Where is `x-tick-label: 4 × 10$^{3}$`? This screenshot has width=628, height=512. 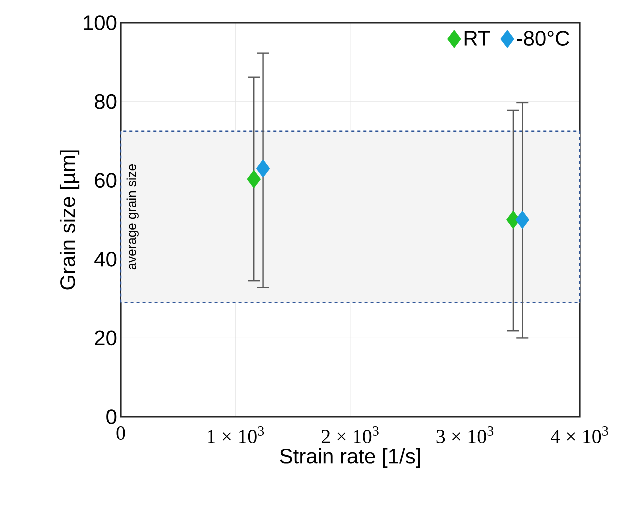 x-tick-label: 4 × 10$^{3}$ is located at coordinates (579, 435).